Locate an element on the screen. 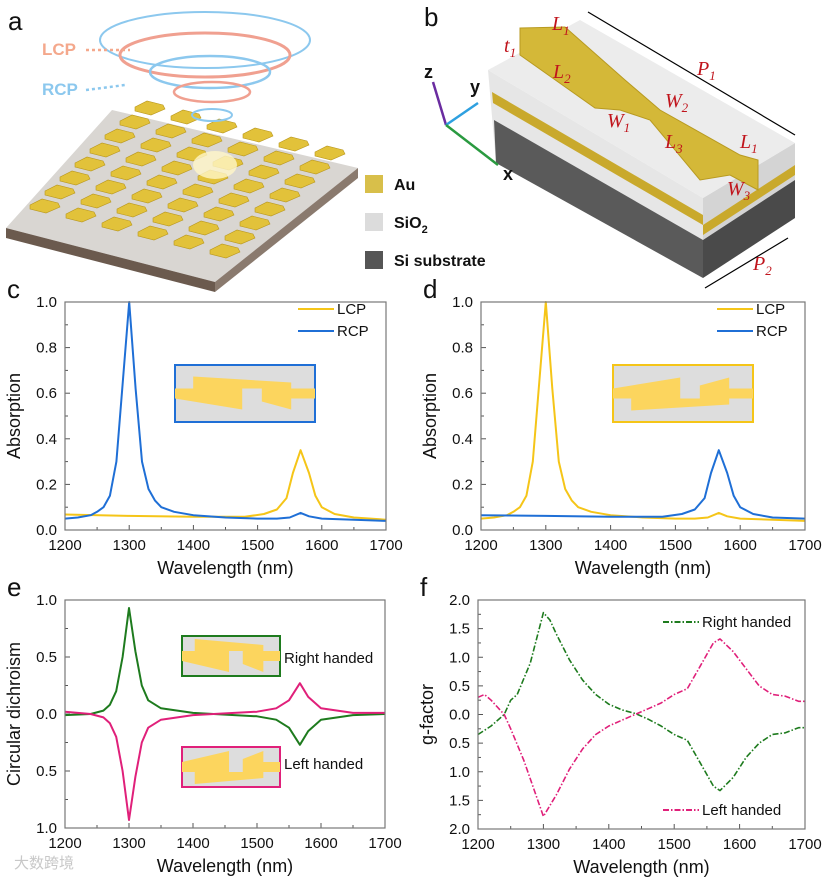  y-axis-label: Absorption is located at coordinates (14, 416).